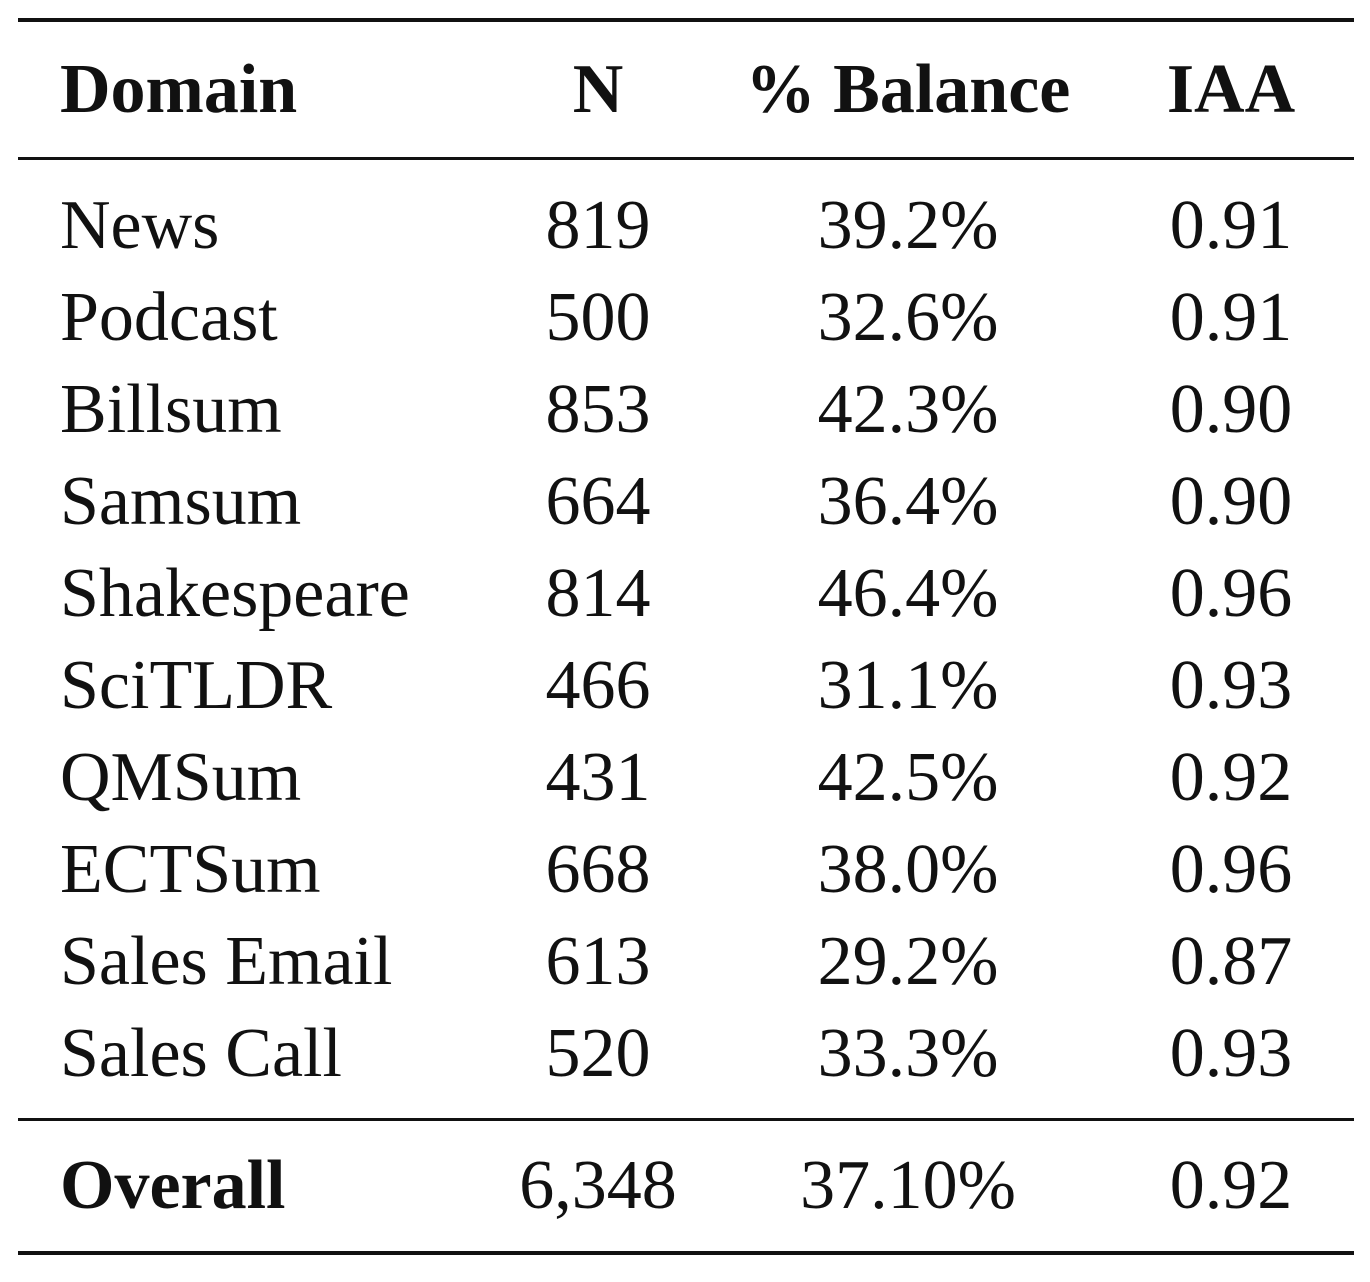 This screenshot has height=1282, width=1370. What do you see at coordinates (181, 777) in the screenshot?
I see `cell-domain: QMSum` at bounding box center [181, 777].